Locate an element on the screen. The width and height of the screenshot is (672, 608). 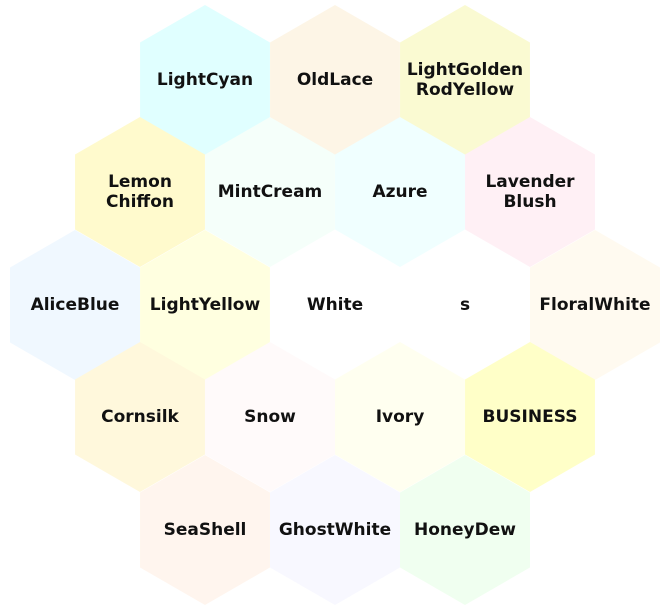
hex-floralwhite: FloralWhite is located at coordinates (595, 305).